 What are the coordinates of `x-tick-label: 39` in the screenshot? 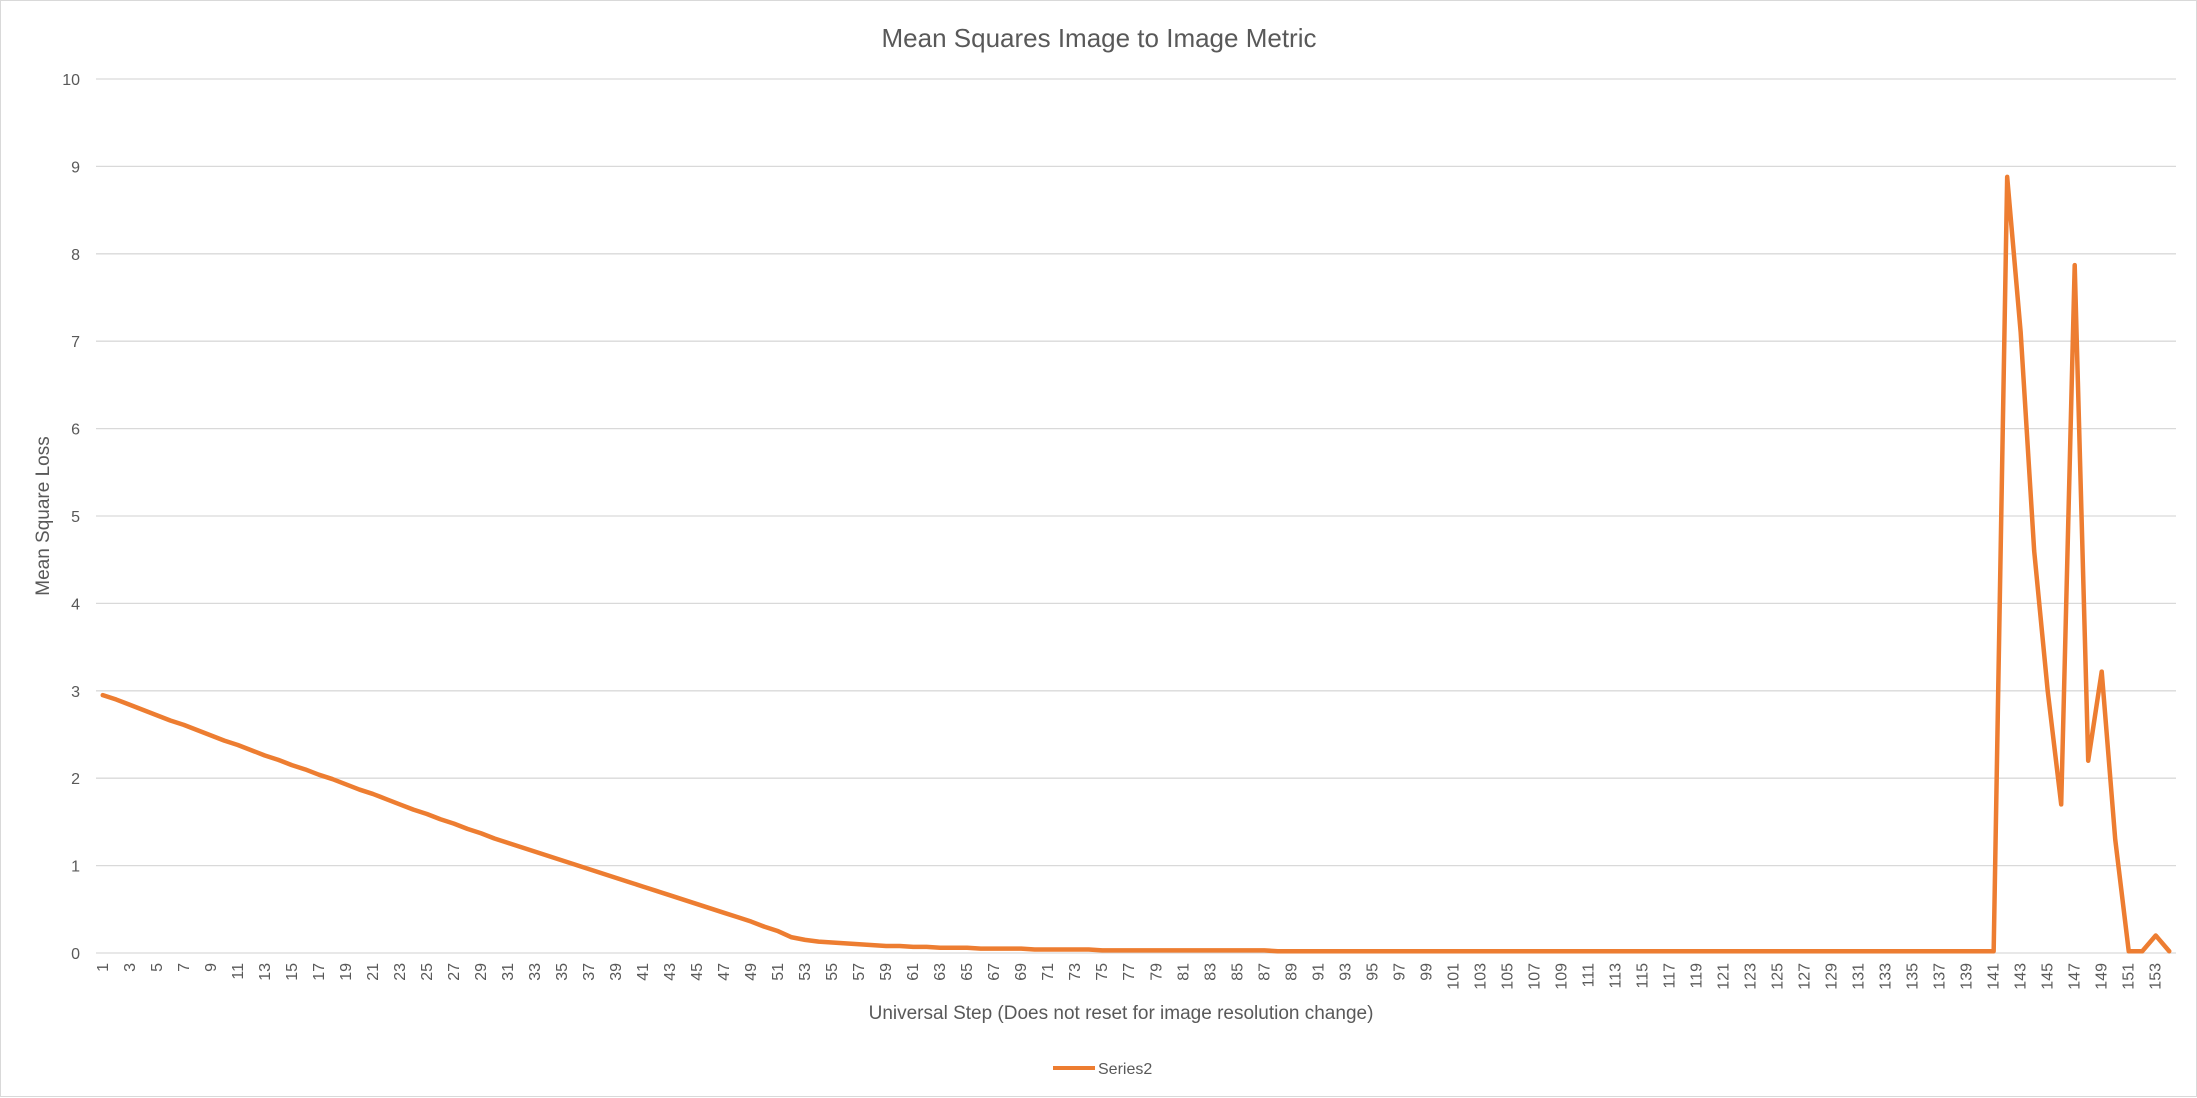 It's located at (616, 972).